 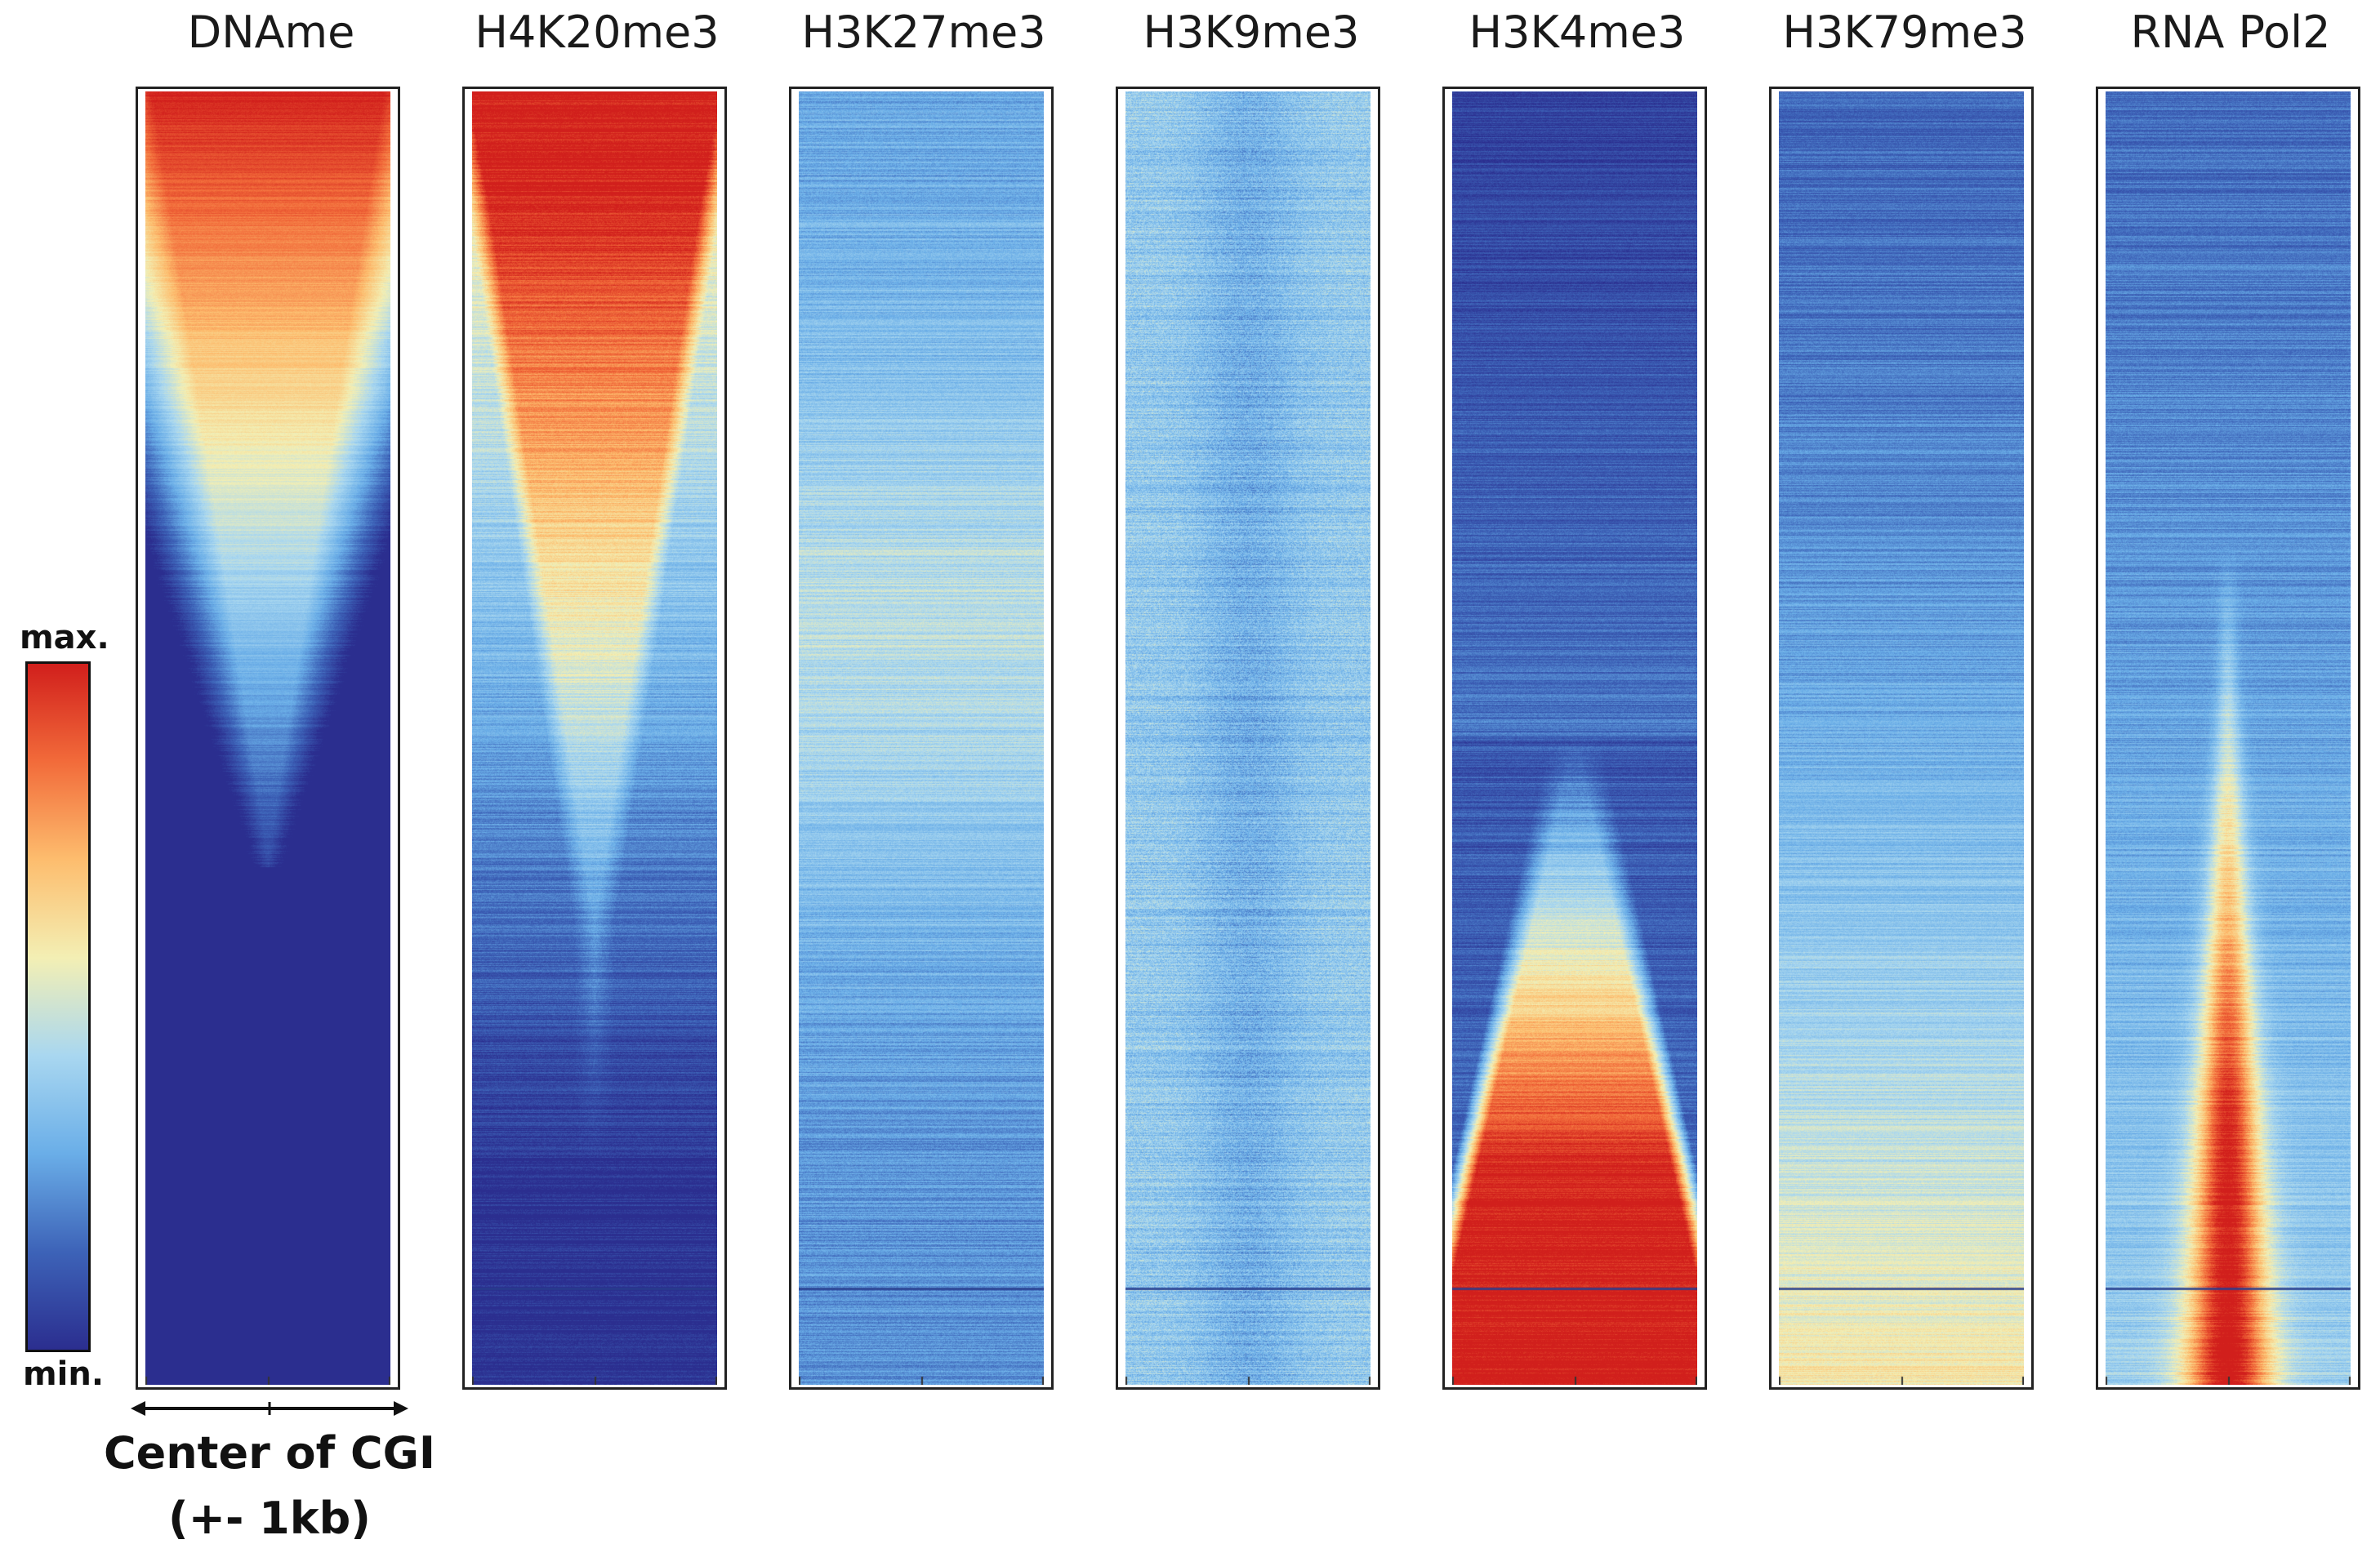 I want to click on heatmap-panel-h4k20me3, so click(x=594, y=738).